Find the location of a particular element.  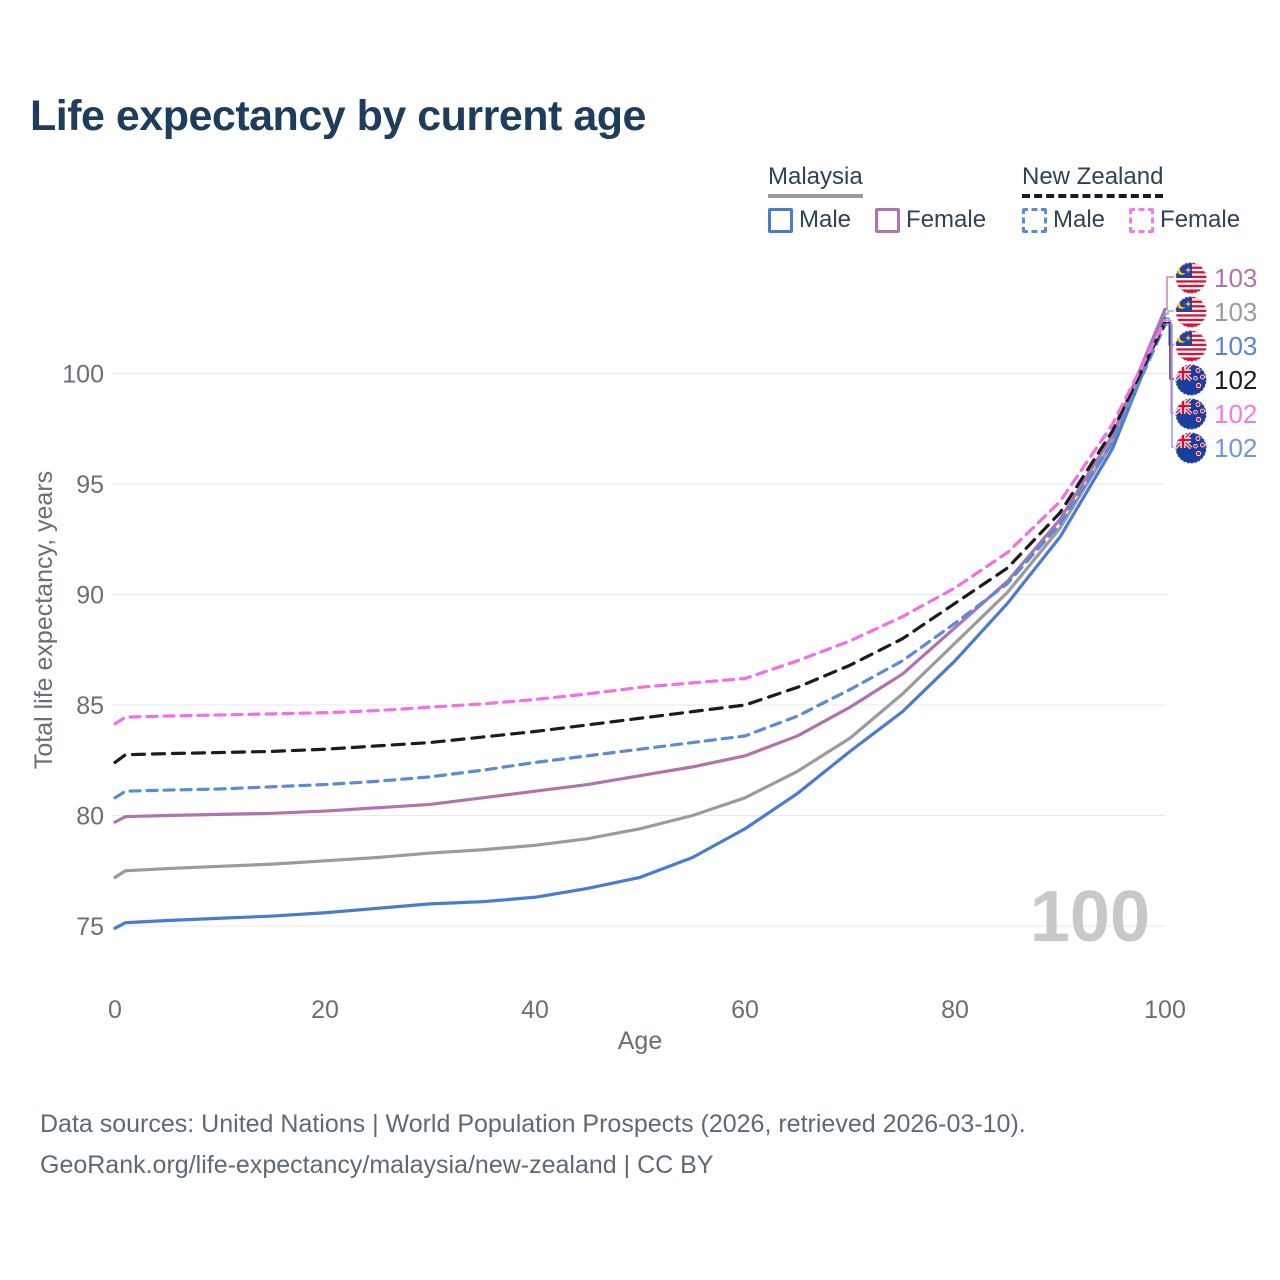

end-labels: 103 103 103 102 102 102 is located at coordinates (1216, 363).